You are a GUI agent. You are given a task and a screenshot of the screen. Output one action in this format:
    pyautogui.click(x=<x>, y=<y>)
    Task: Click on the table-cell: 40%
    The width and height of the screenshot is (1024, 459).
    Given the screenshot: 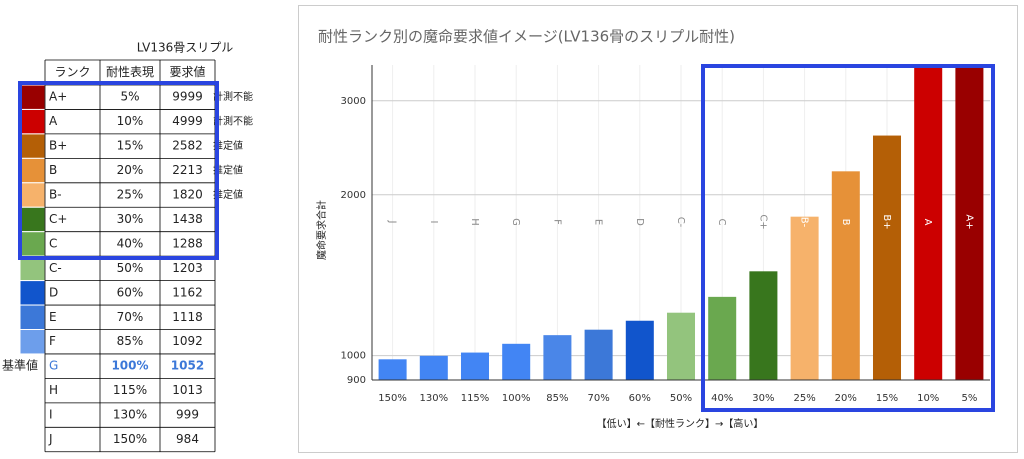 What is the action you would take?
    pyautogui.click(x=130, y=243)
    